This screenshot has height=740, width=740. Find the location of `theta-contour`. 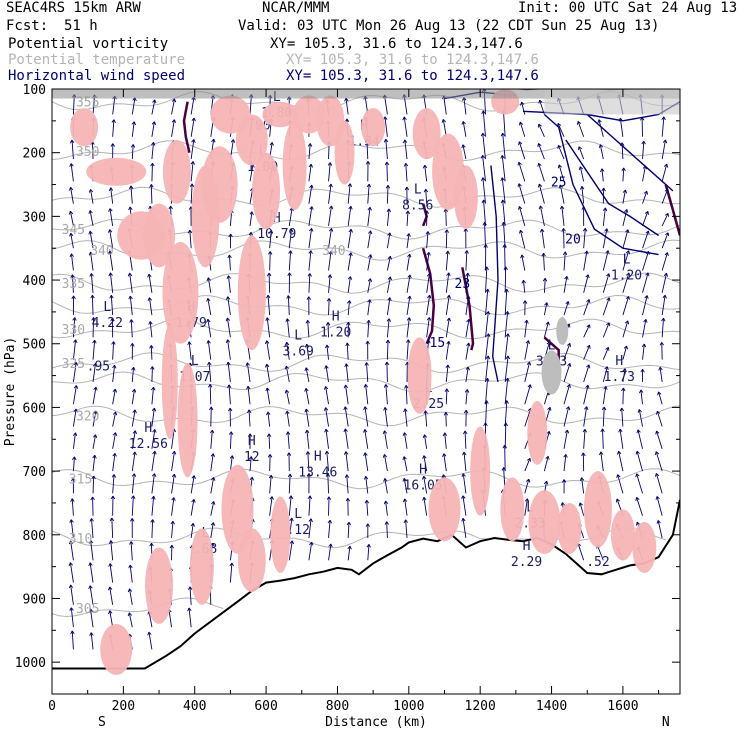

theta-contour is located at coordinates (366, 329).